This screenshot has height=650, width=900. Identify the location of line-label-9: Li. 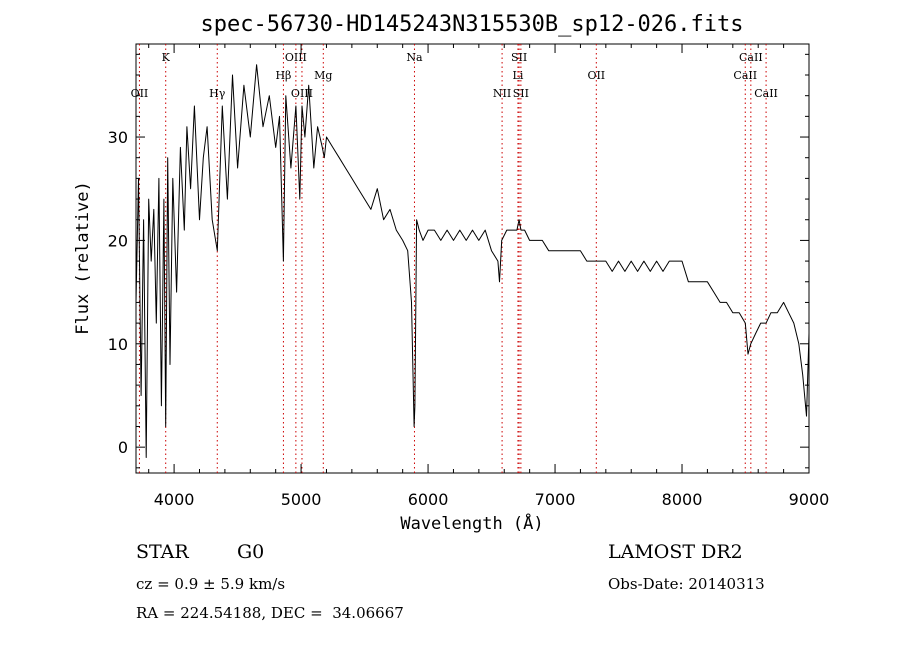
(518, 75).